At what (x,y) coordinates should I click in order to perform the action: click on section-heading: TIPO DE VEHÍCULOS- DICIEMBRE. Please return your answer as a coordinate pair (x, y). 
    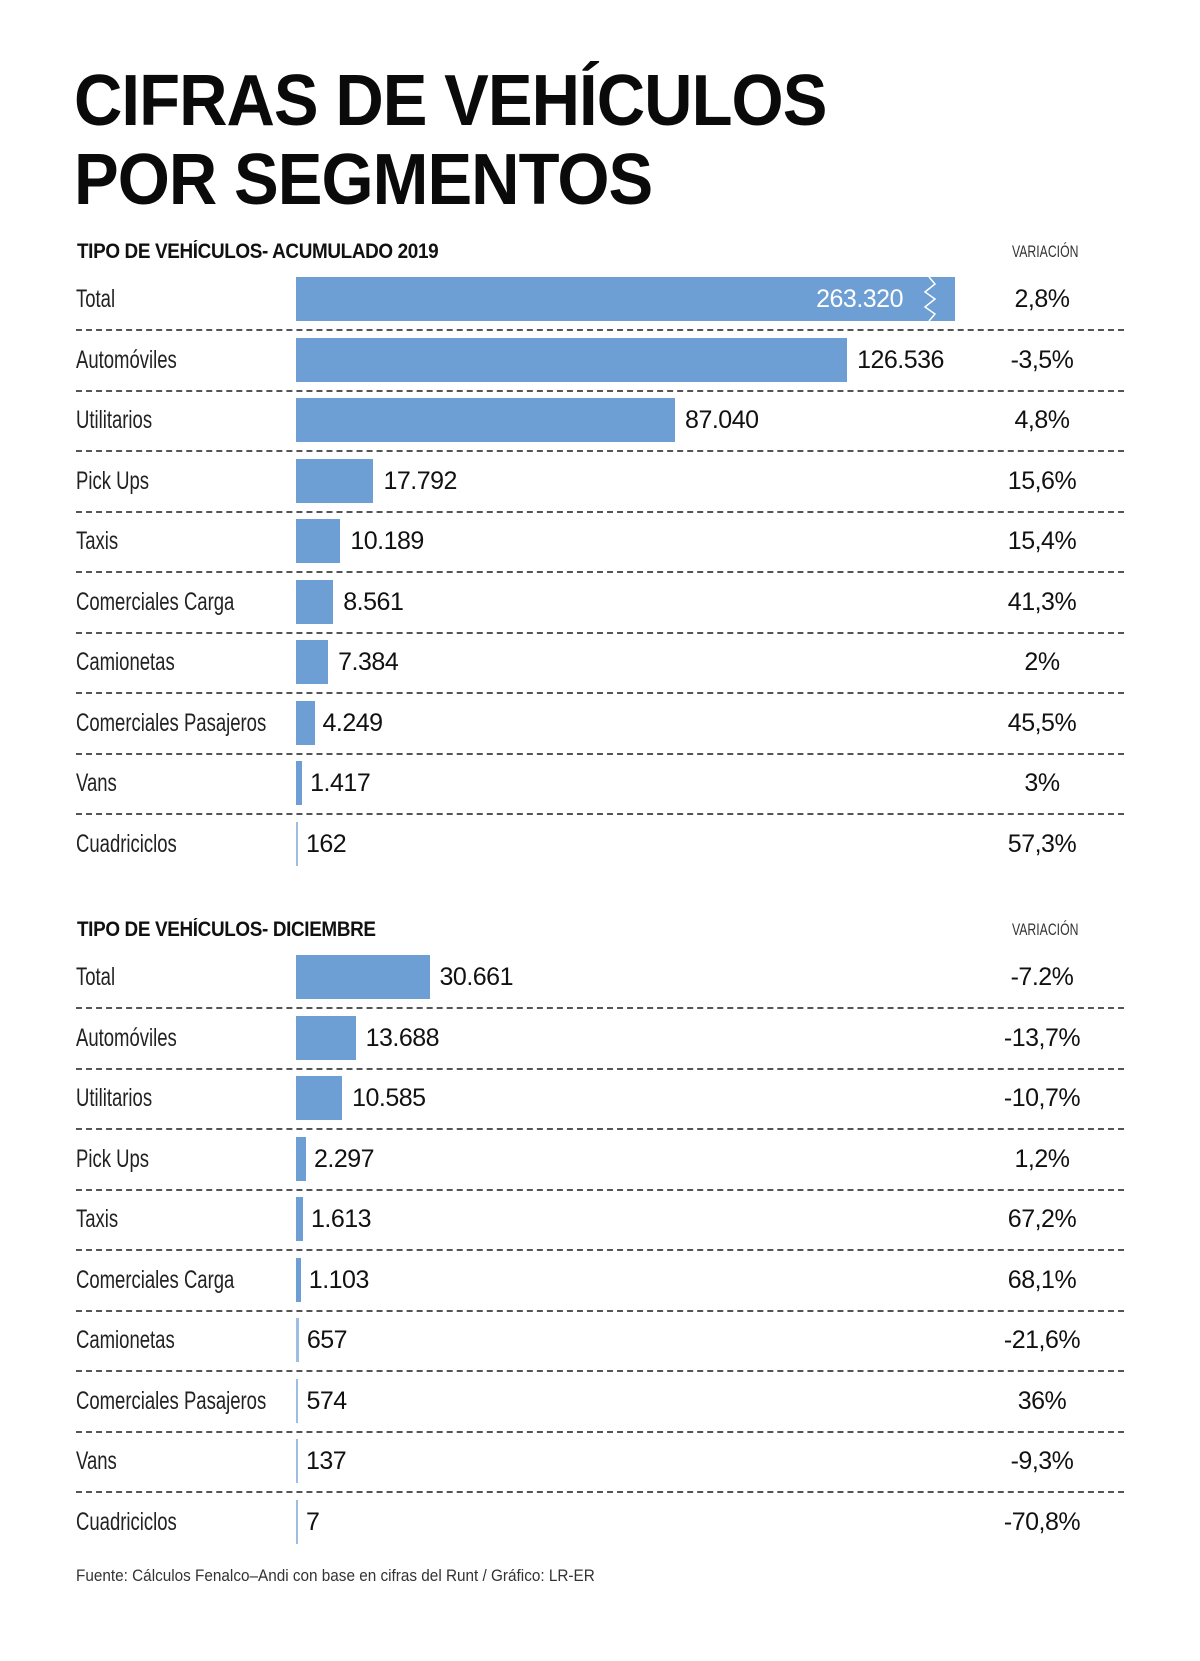
    Looking at the image, I should click on (226, 929).